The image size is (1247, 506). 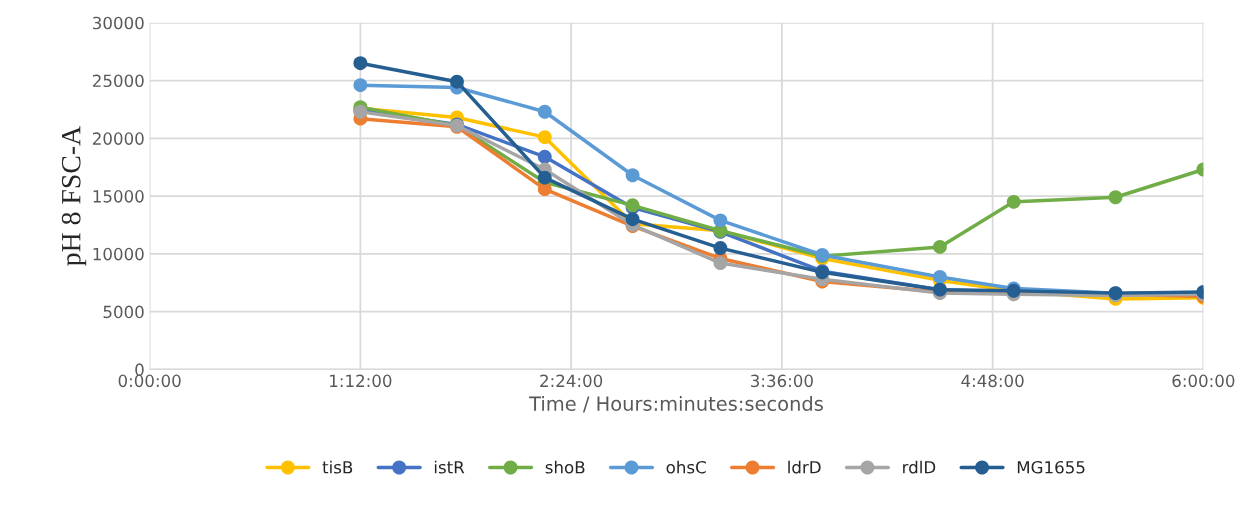 I want to click on x-tick-label: 3:36:00, so click(x=782, y=381).